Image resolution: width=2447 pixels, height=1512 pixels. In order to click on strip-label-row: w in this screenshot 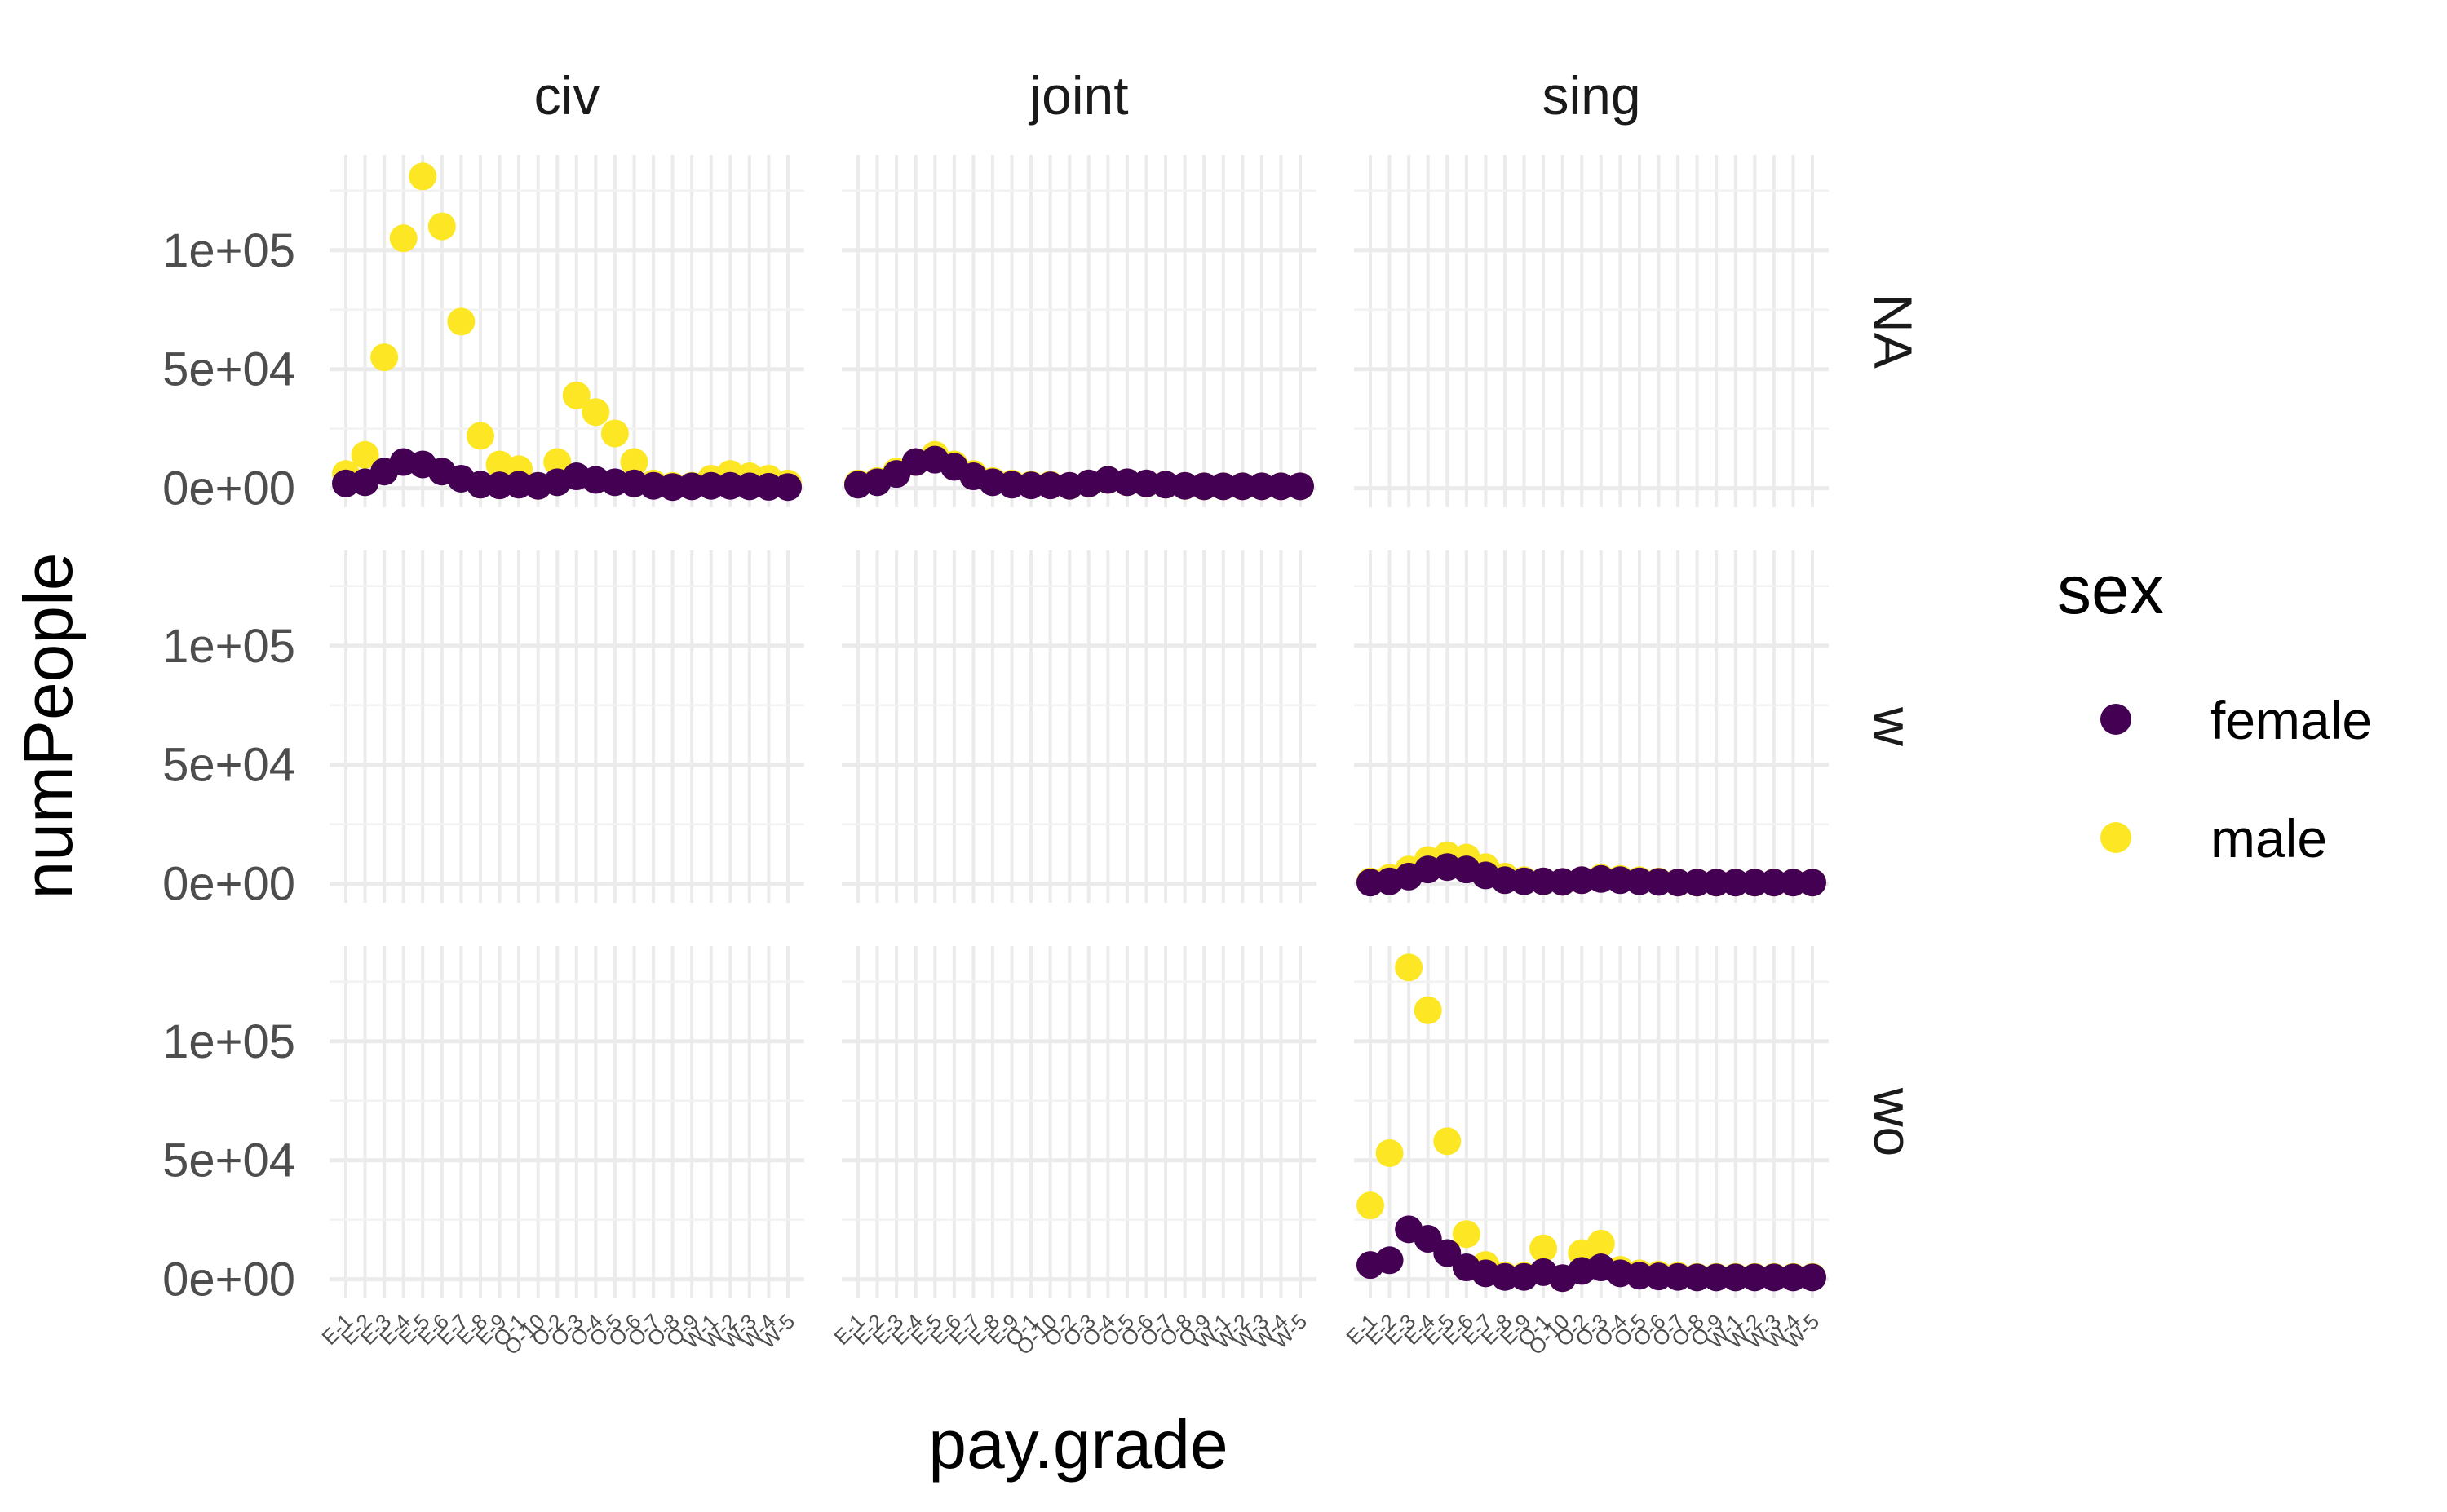, I will do `click(1893, 726)`.